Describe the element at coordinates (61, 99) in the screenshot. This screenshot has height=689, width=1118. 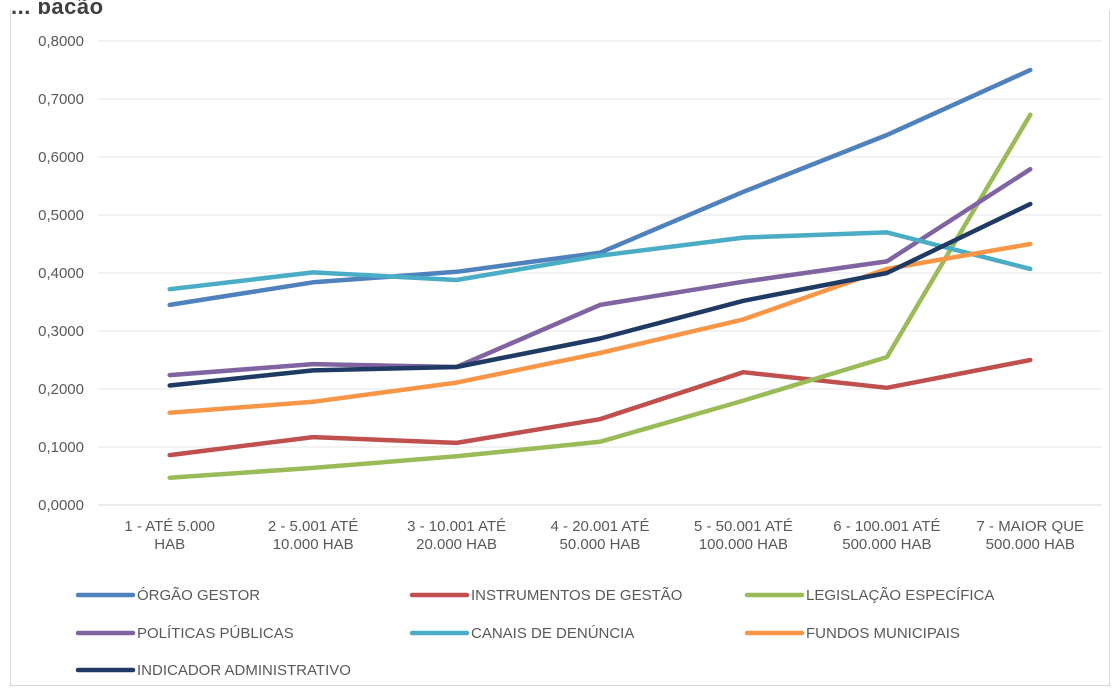
I see `y-tick-label: 0,7000` at that location.